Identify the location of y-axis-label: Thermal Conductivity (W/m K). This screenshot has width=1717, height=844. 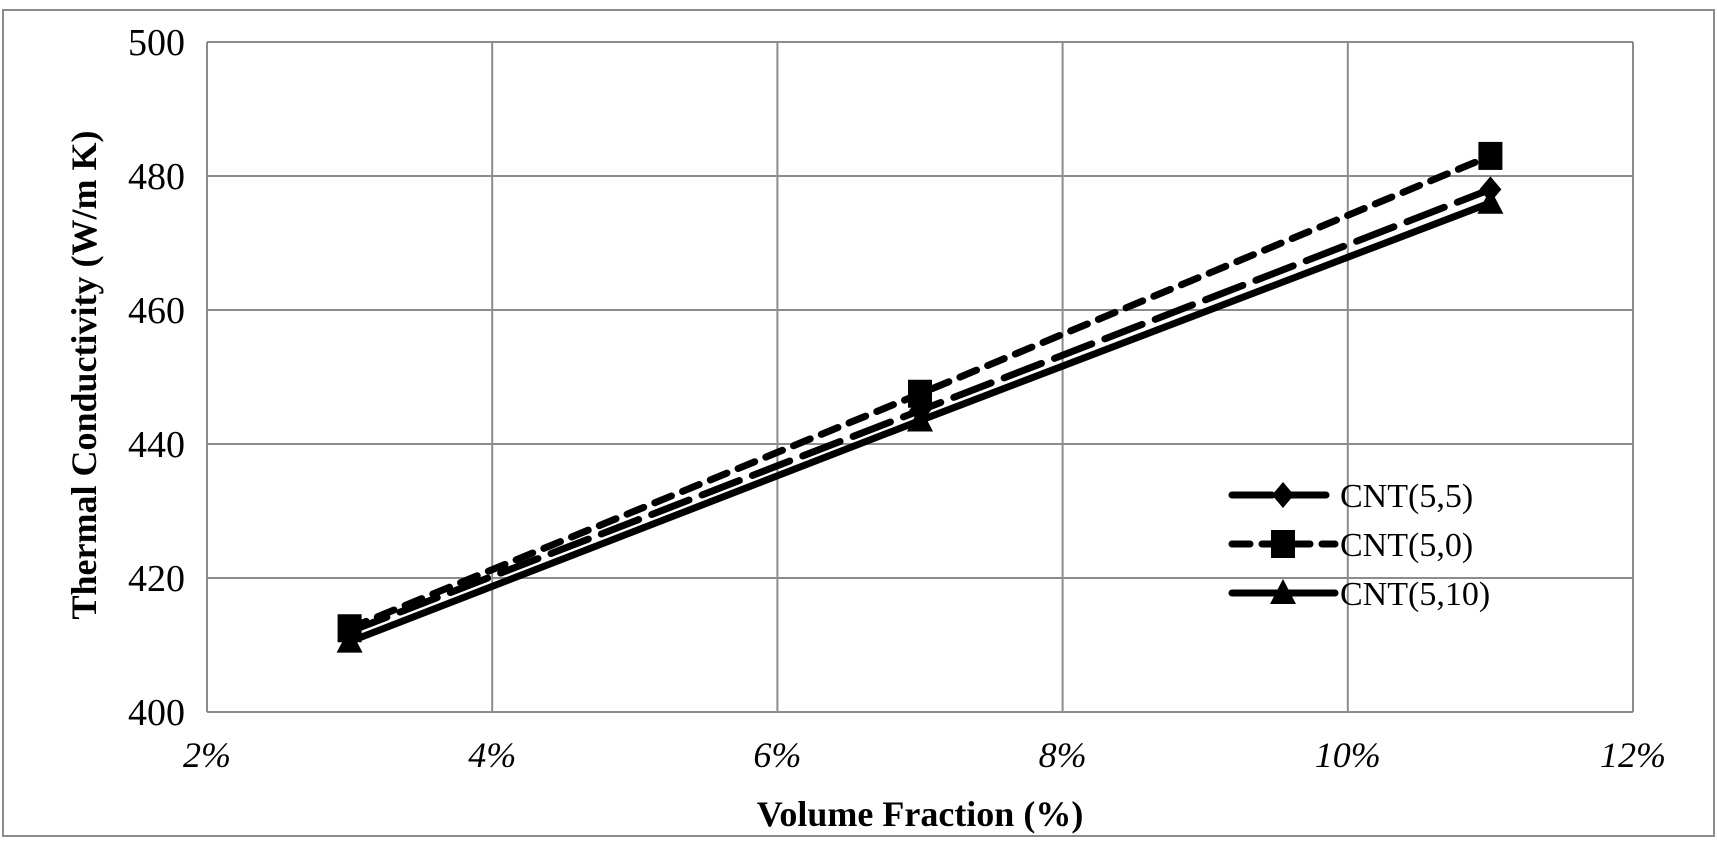
(84, 375).